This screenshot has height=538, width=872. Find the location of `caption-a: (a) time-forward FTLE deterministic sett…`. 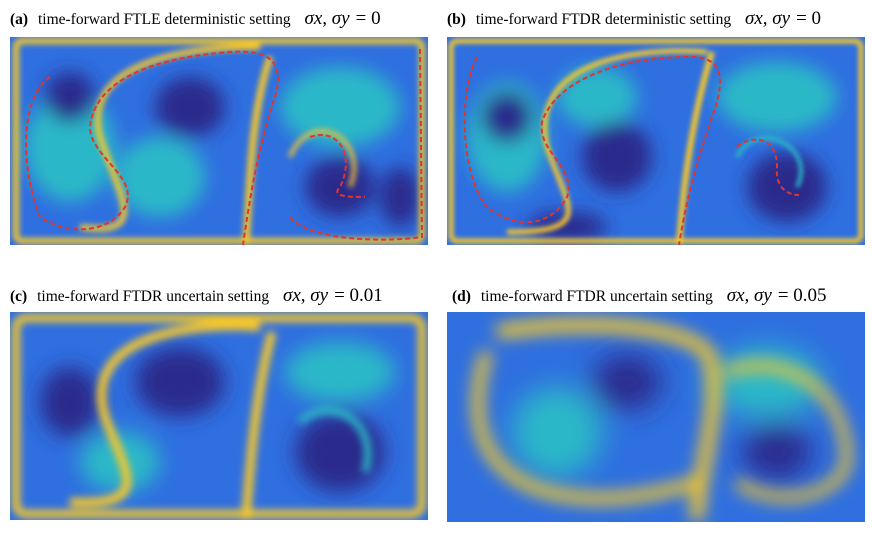

caption-a: (a) time-forward FTLE deterministic sett… is located at coordinates (195, 19).